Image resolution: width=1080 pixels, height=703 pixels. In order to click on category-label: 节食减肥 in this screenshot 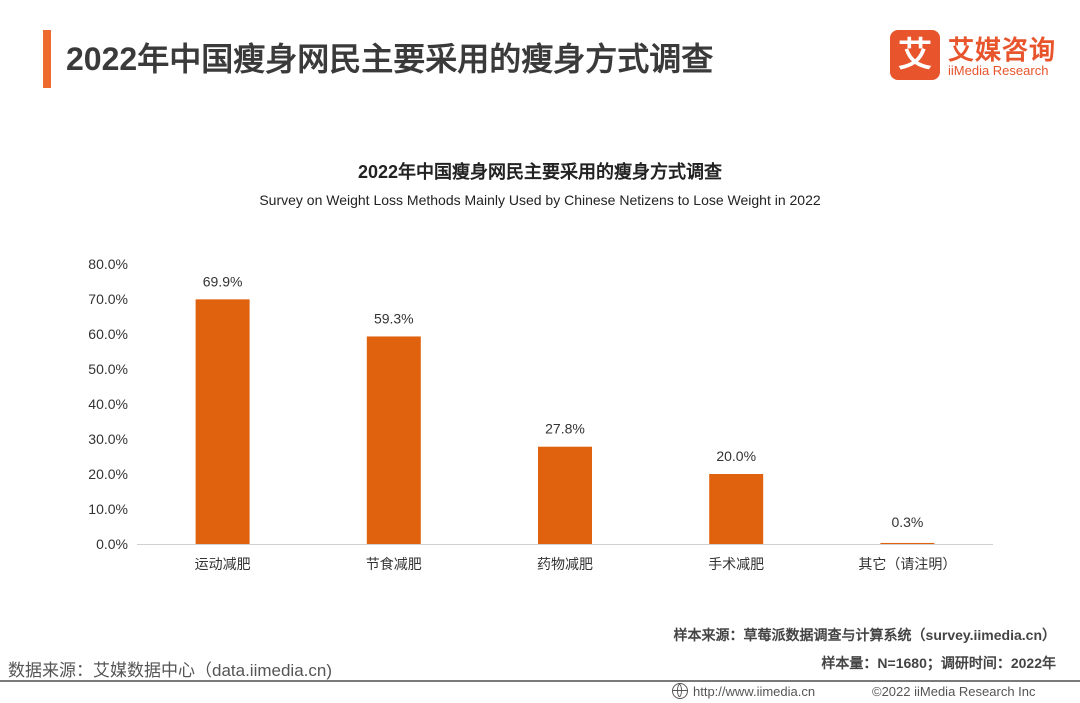, I will do `click(394, 564)`.